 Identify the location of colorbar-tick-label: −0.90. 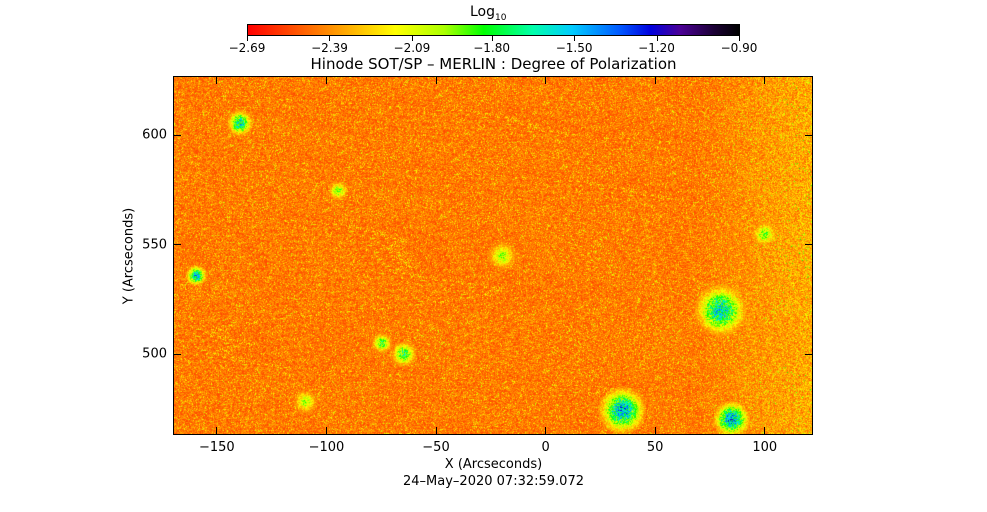
(739, 48).